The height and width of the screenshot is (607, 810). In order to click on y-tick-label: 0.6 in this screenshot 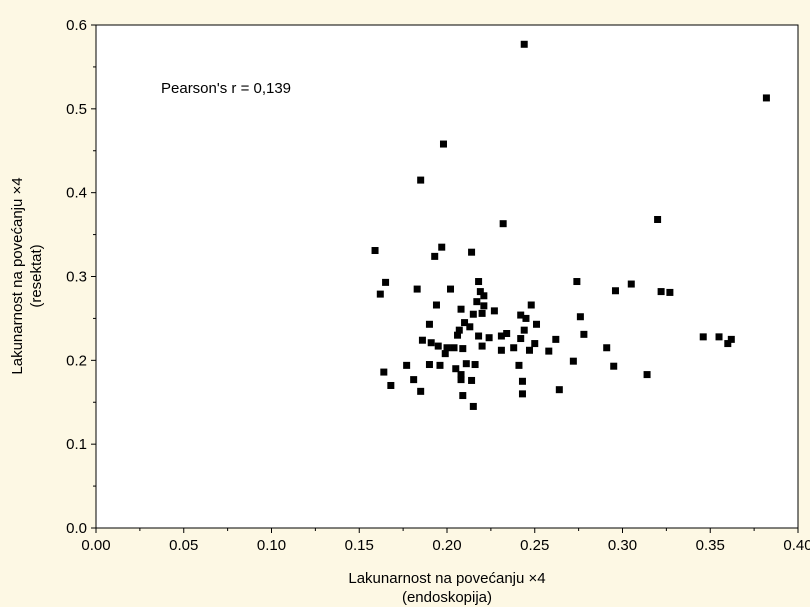, I will do `click(76, 25)`.